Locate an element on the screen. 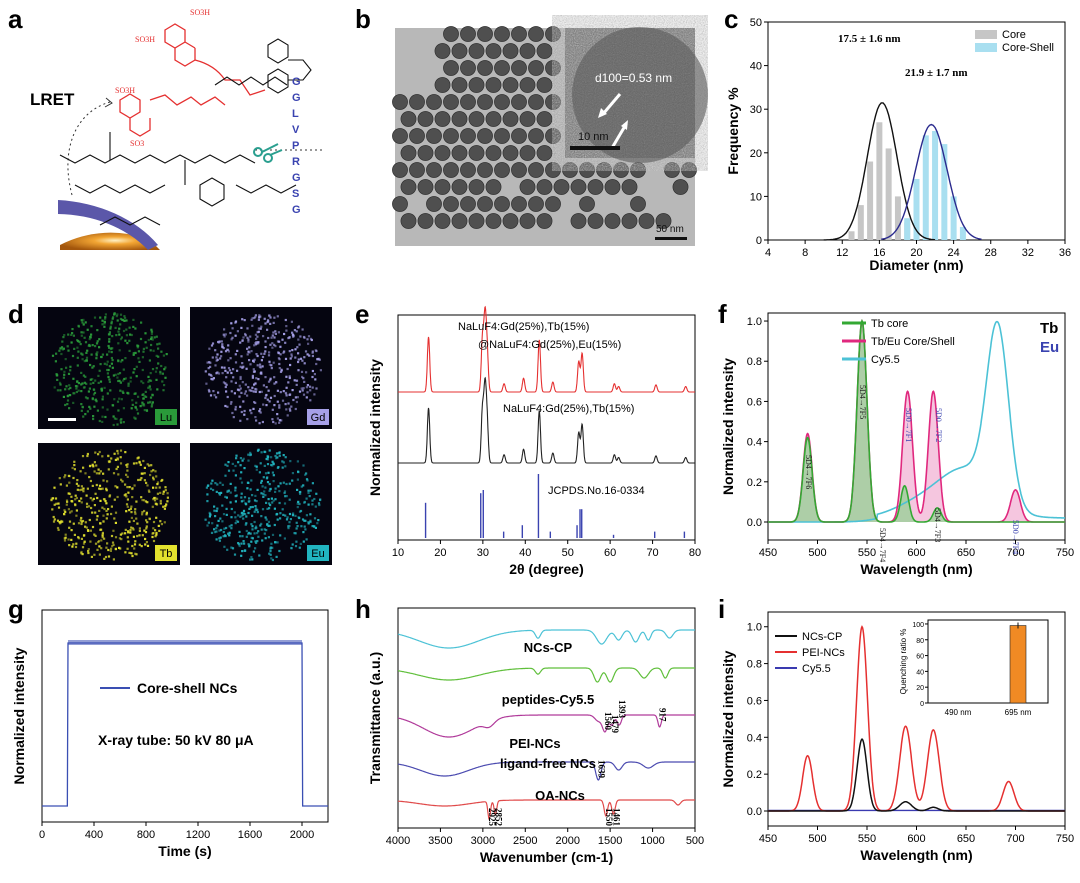 The image size is (1080, 883). panel-label-a: a is located at coordinates (15, 19).